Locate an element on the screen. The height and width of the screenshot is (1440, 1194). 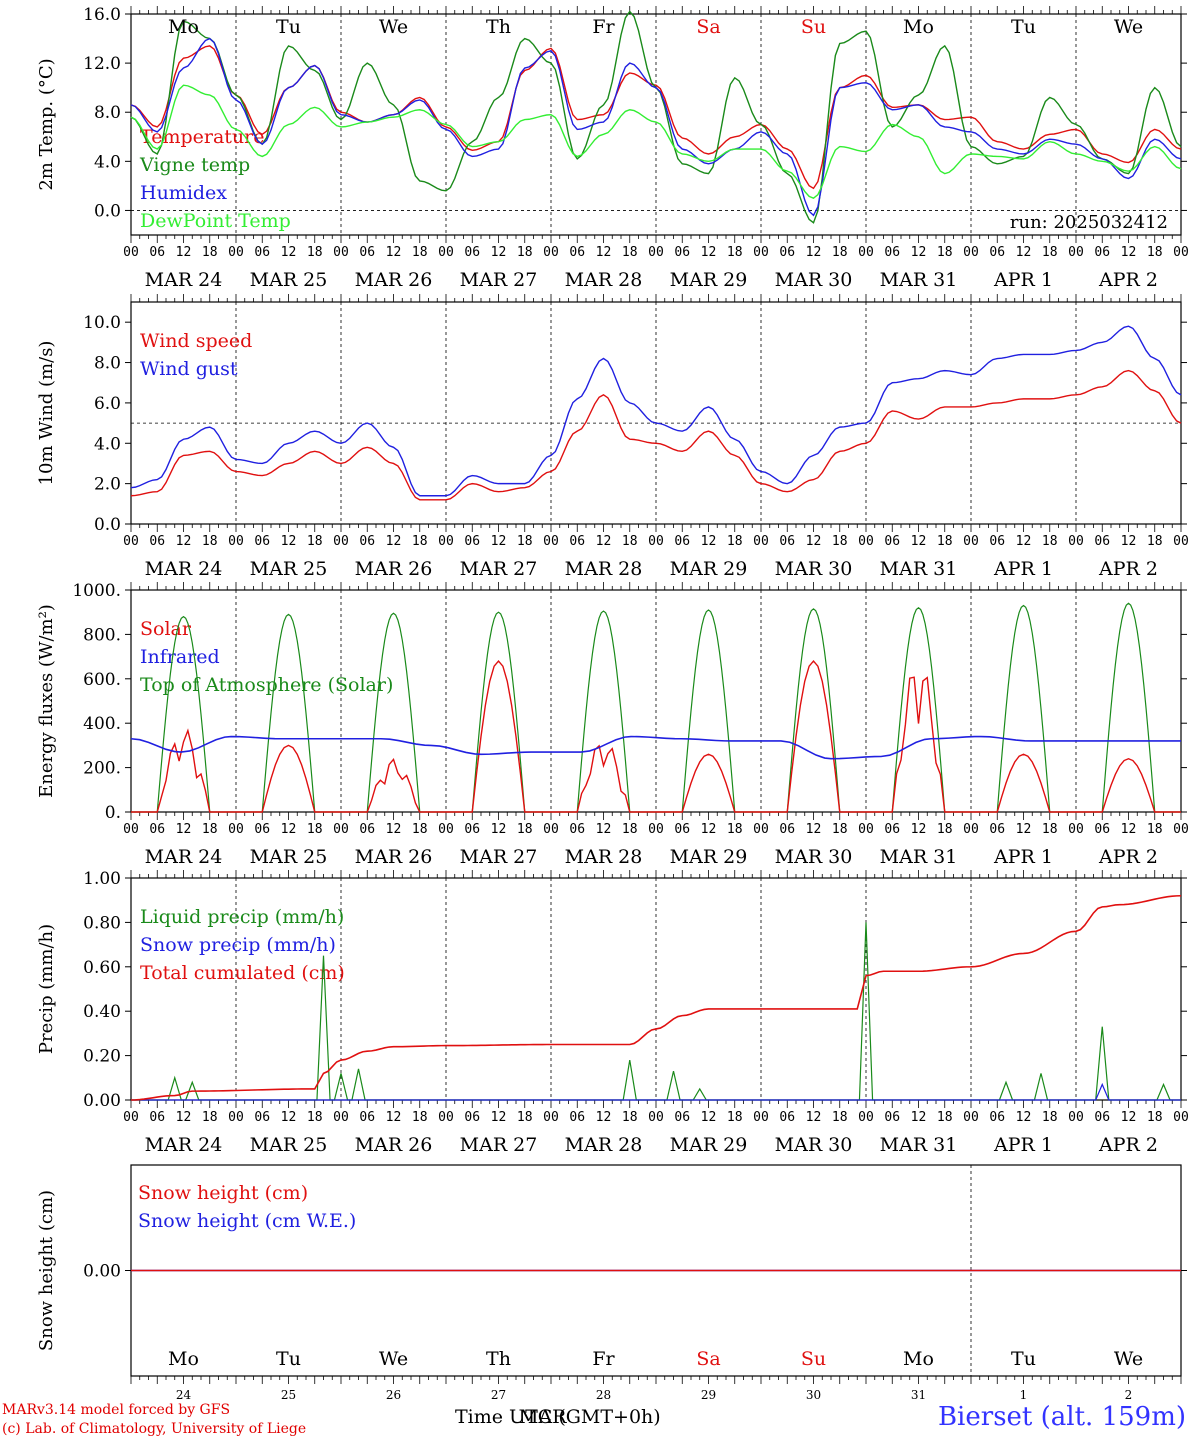
y-axis-label: Precip (mm/h) is located at coordinates (46, 989).